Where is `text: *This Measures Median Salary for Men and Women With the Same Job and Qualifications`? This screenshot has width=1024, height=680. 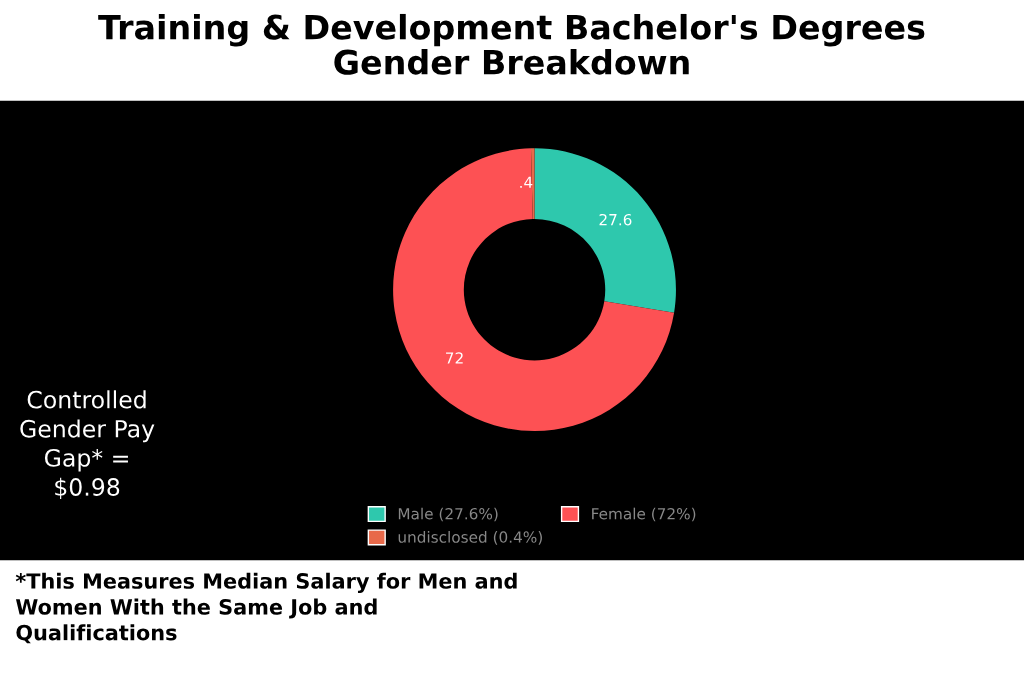
text: *This Measures Median Salary for Men and Women With the Same Job and Qualifications is located at coordinates (266, 608).